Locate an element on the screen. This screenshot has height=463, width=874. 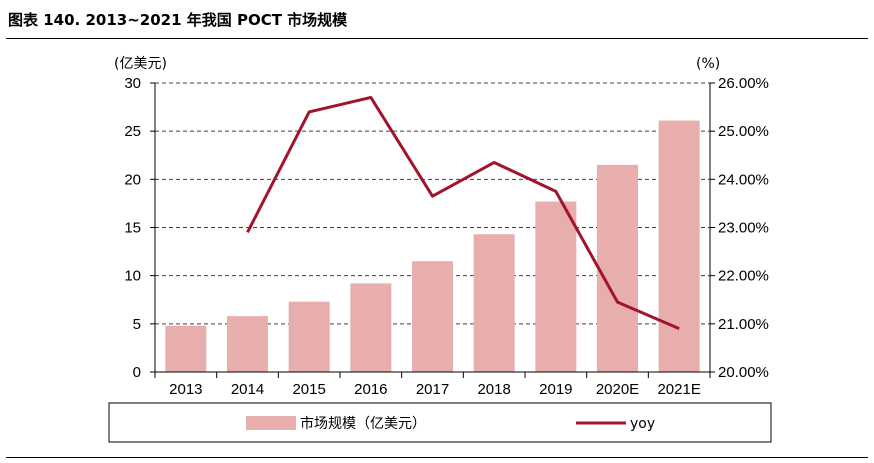
left-axis-label: (亿美元) is located at coordinates (140, 64).